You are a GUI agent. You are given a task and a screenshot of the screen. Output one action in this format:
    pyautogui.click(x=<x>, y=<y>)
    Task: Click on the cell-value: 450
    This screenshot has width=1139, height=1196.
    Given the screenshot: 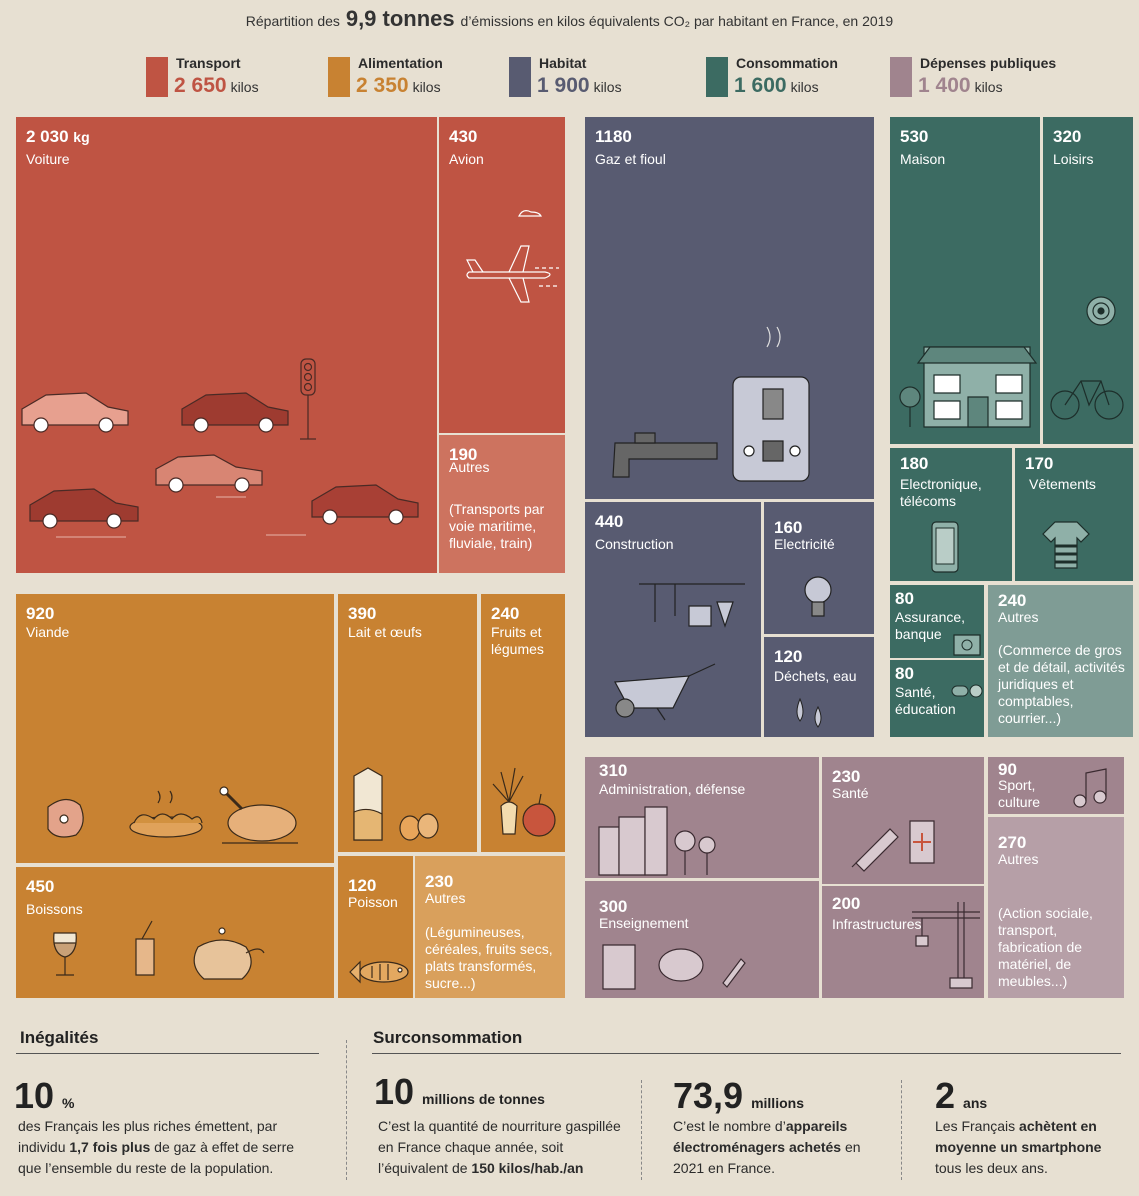 What is the action you would take?
    pyautogui.click(x=40, y=886)
    